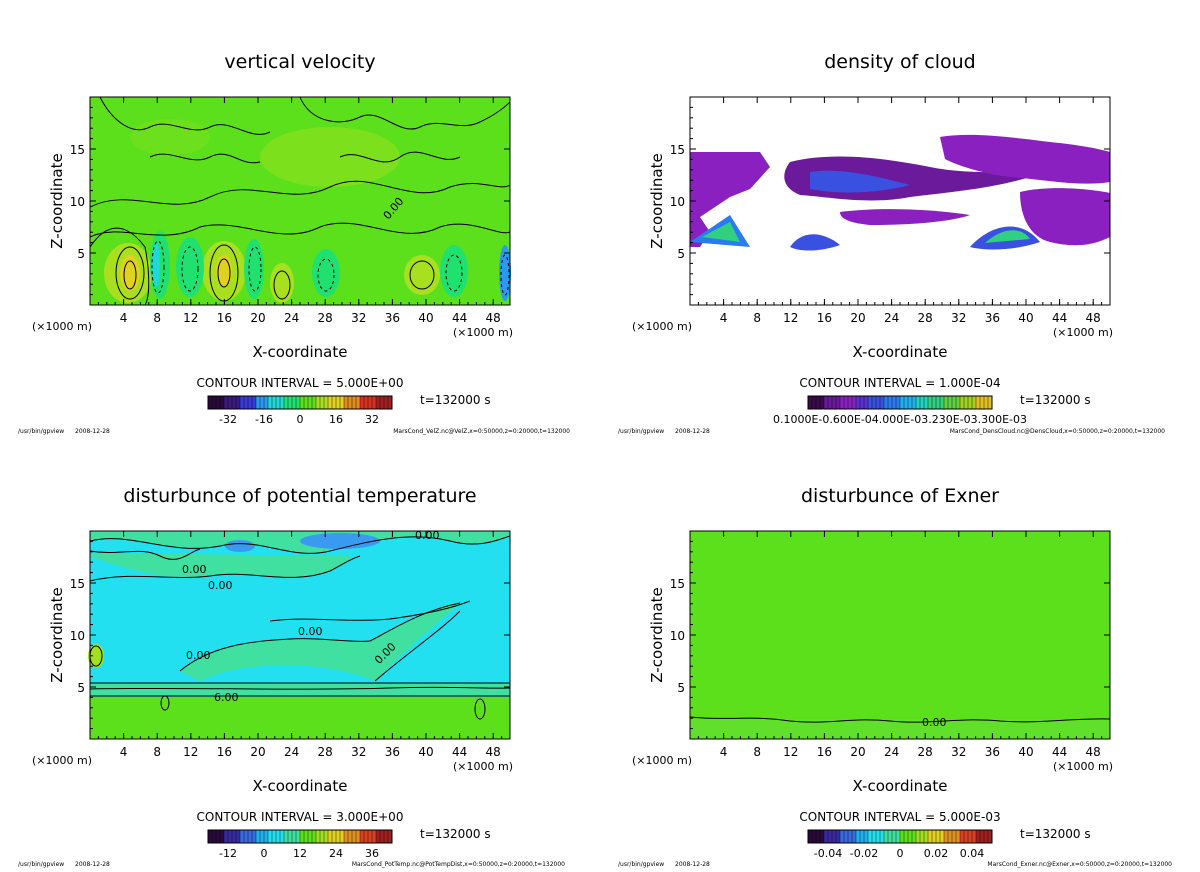  What do you see at coordinates (198, 655) in the screenshot?
I see `contour-label: 0.00` at bounding box center [198, 655].